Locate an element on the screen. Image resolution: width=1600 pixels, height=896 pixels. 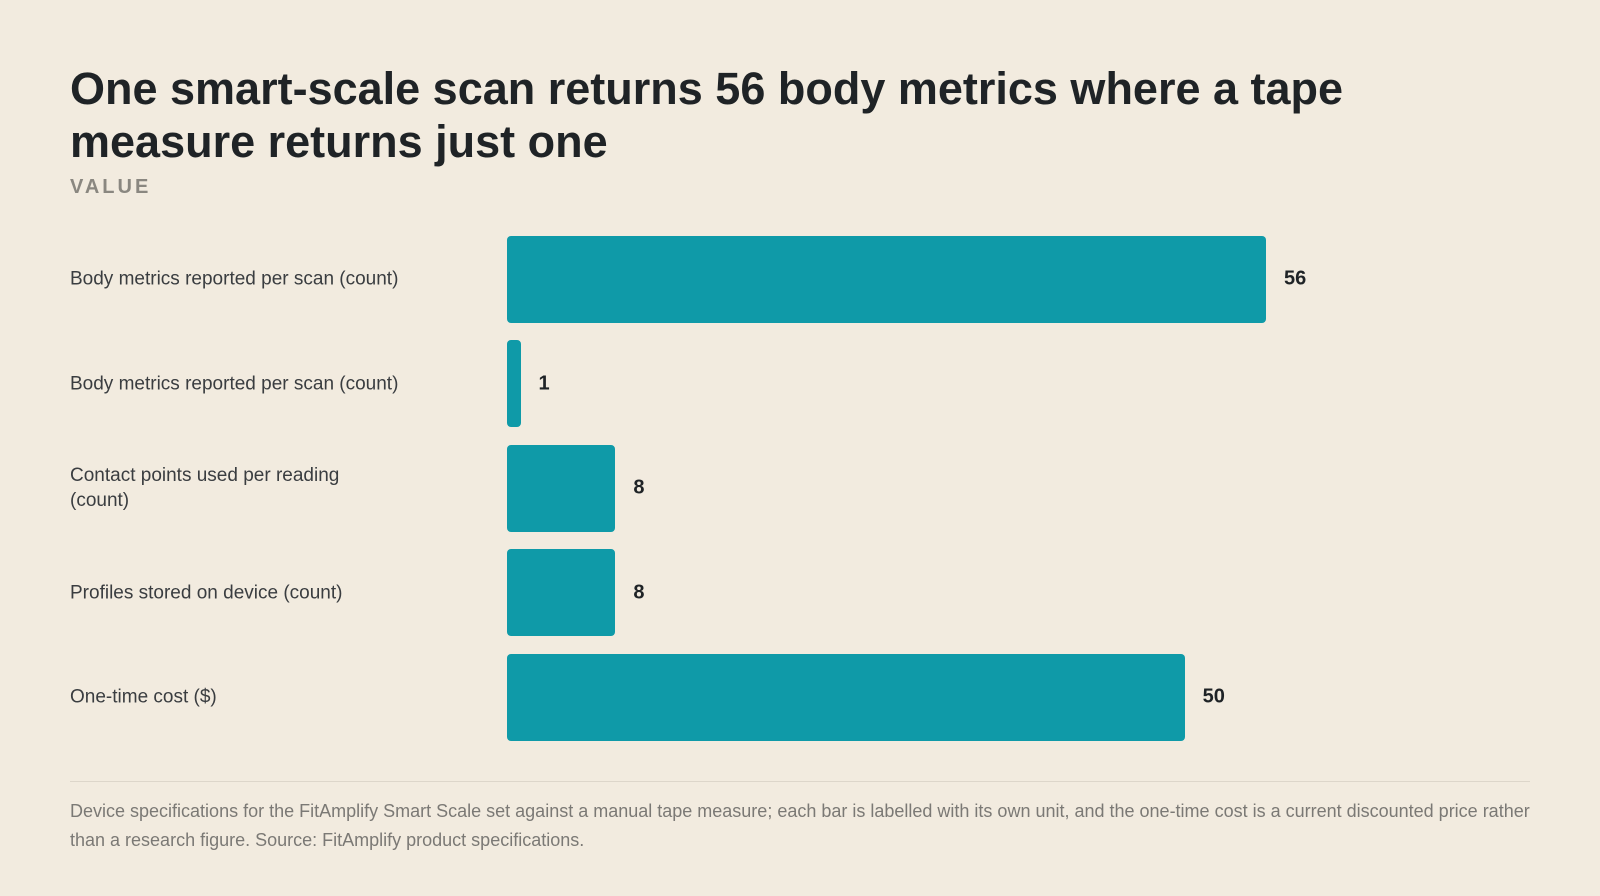
value-label: 56 is located at coordinates (1295, 278).